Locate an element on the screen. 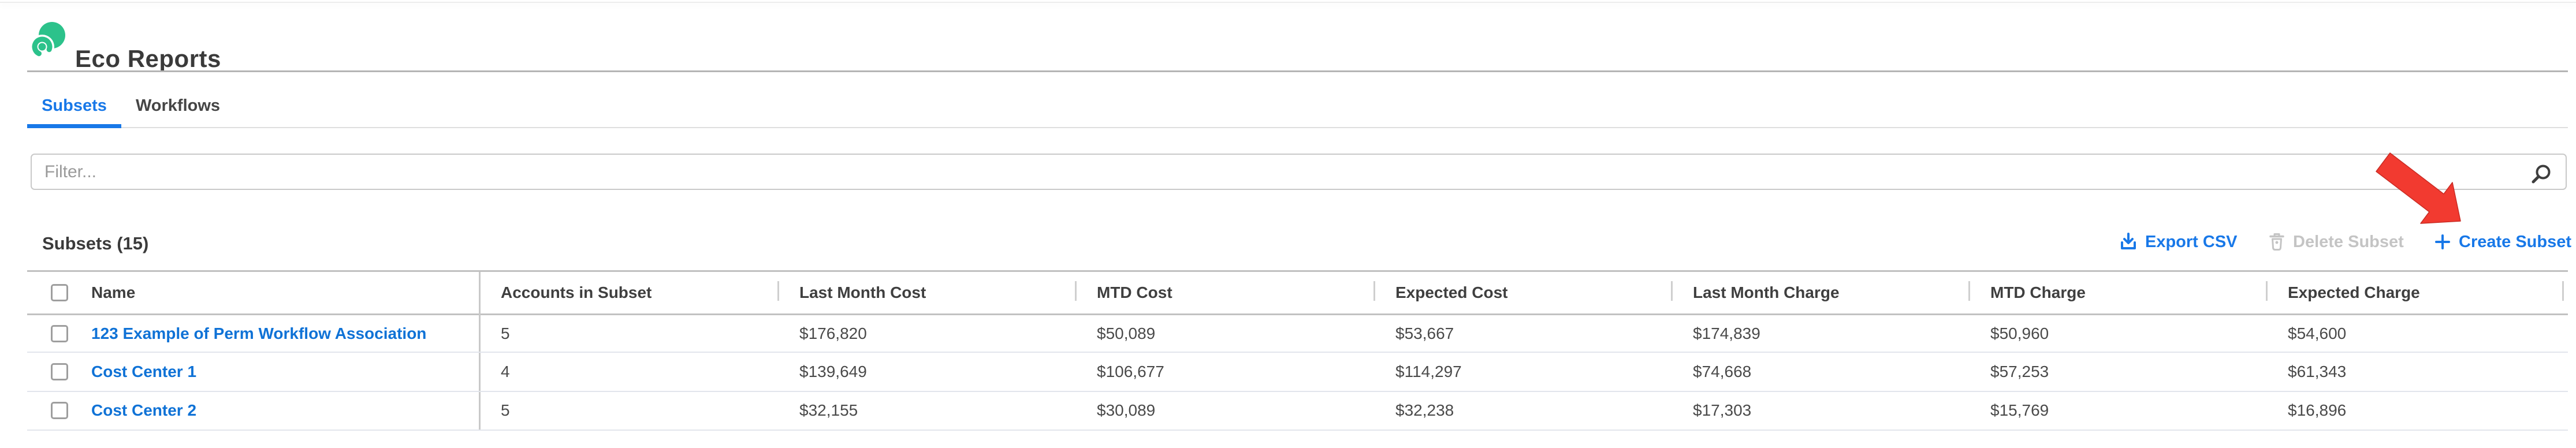  export-csv-label: Export CSV is located at coordinates (2192, 241).